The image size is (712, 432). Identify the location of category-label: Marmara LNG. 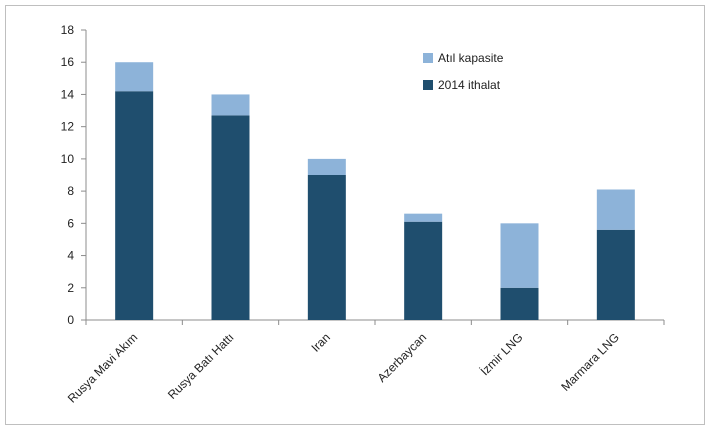
(590, 362).